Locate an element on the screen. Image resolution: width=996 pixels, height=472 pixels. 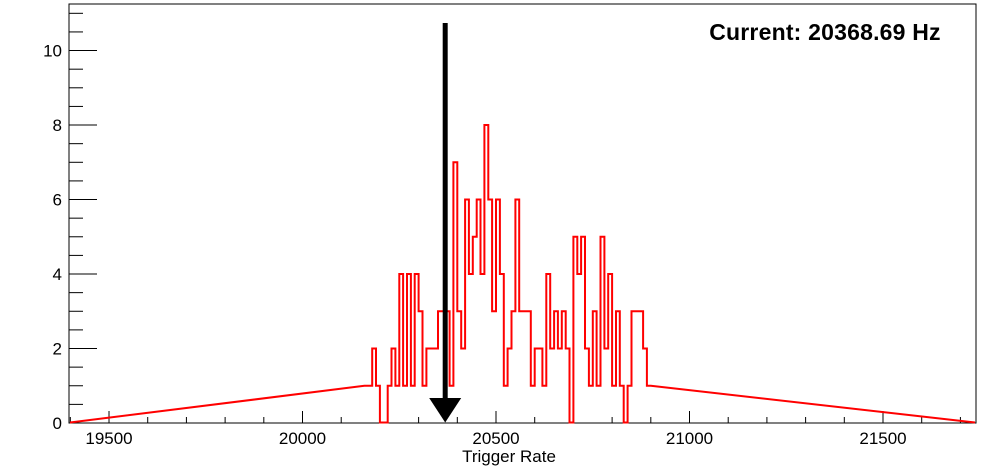
y-tick-label: 4 is located at coordinates (57, 274).